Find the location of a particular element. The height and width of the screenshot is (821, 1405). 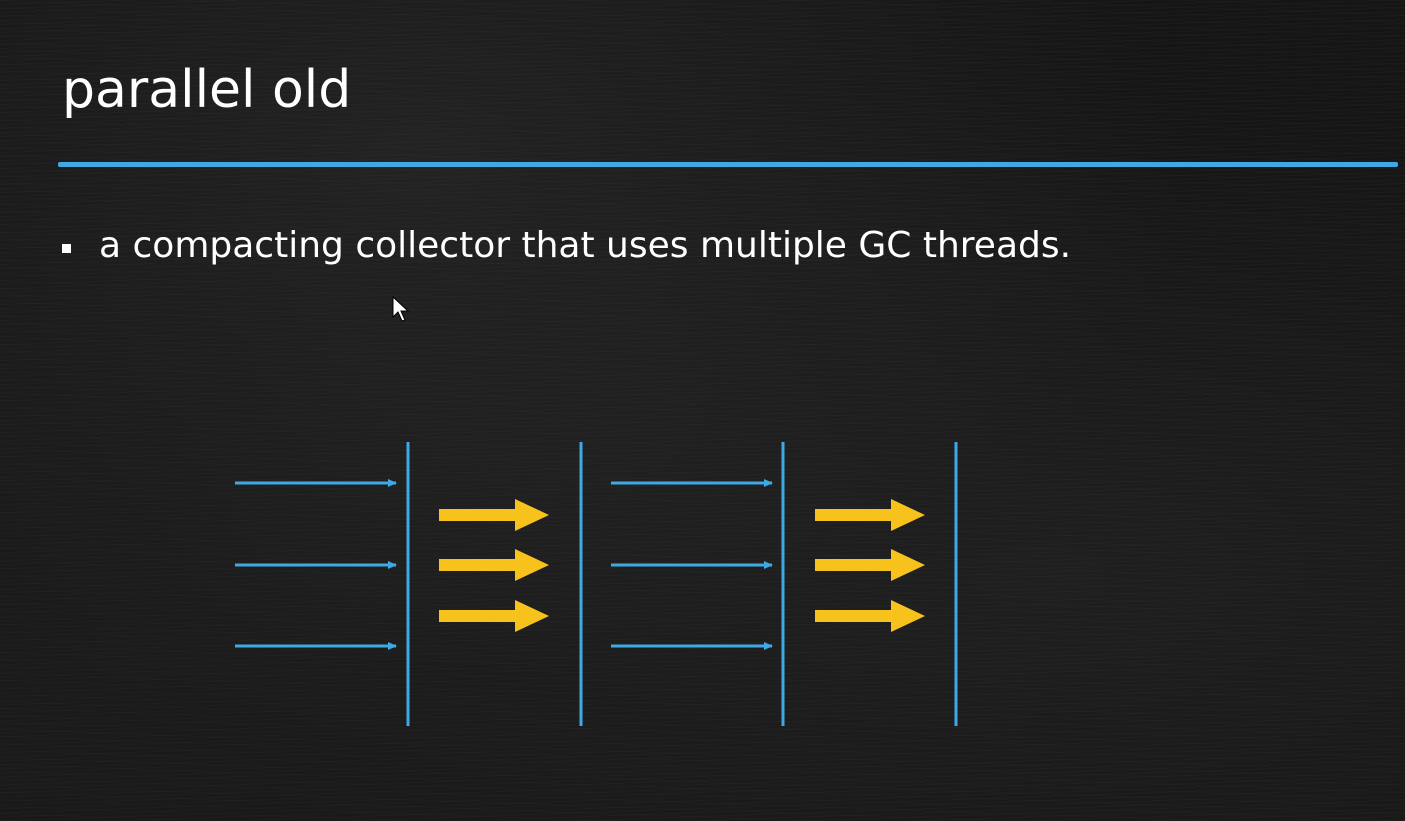

mouse-pointer-icon is located at coordinates (401, 309).